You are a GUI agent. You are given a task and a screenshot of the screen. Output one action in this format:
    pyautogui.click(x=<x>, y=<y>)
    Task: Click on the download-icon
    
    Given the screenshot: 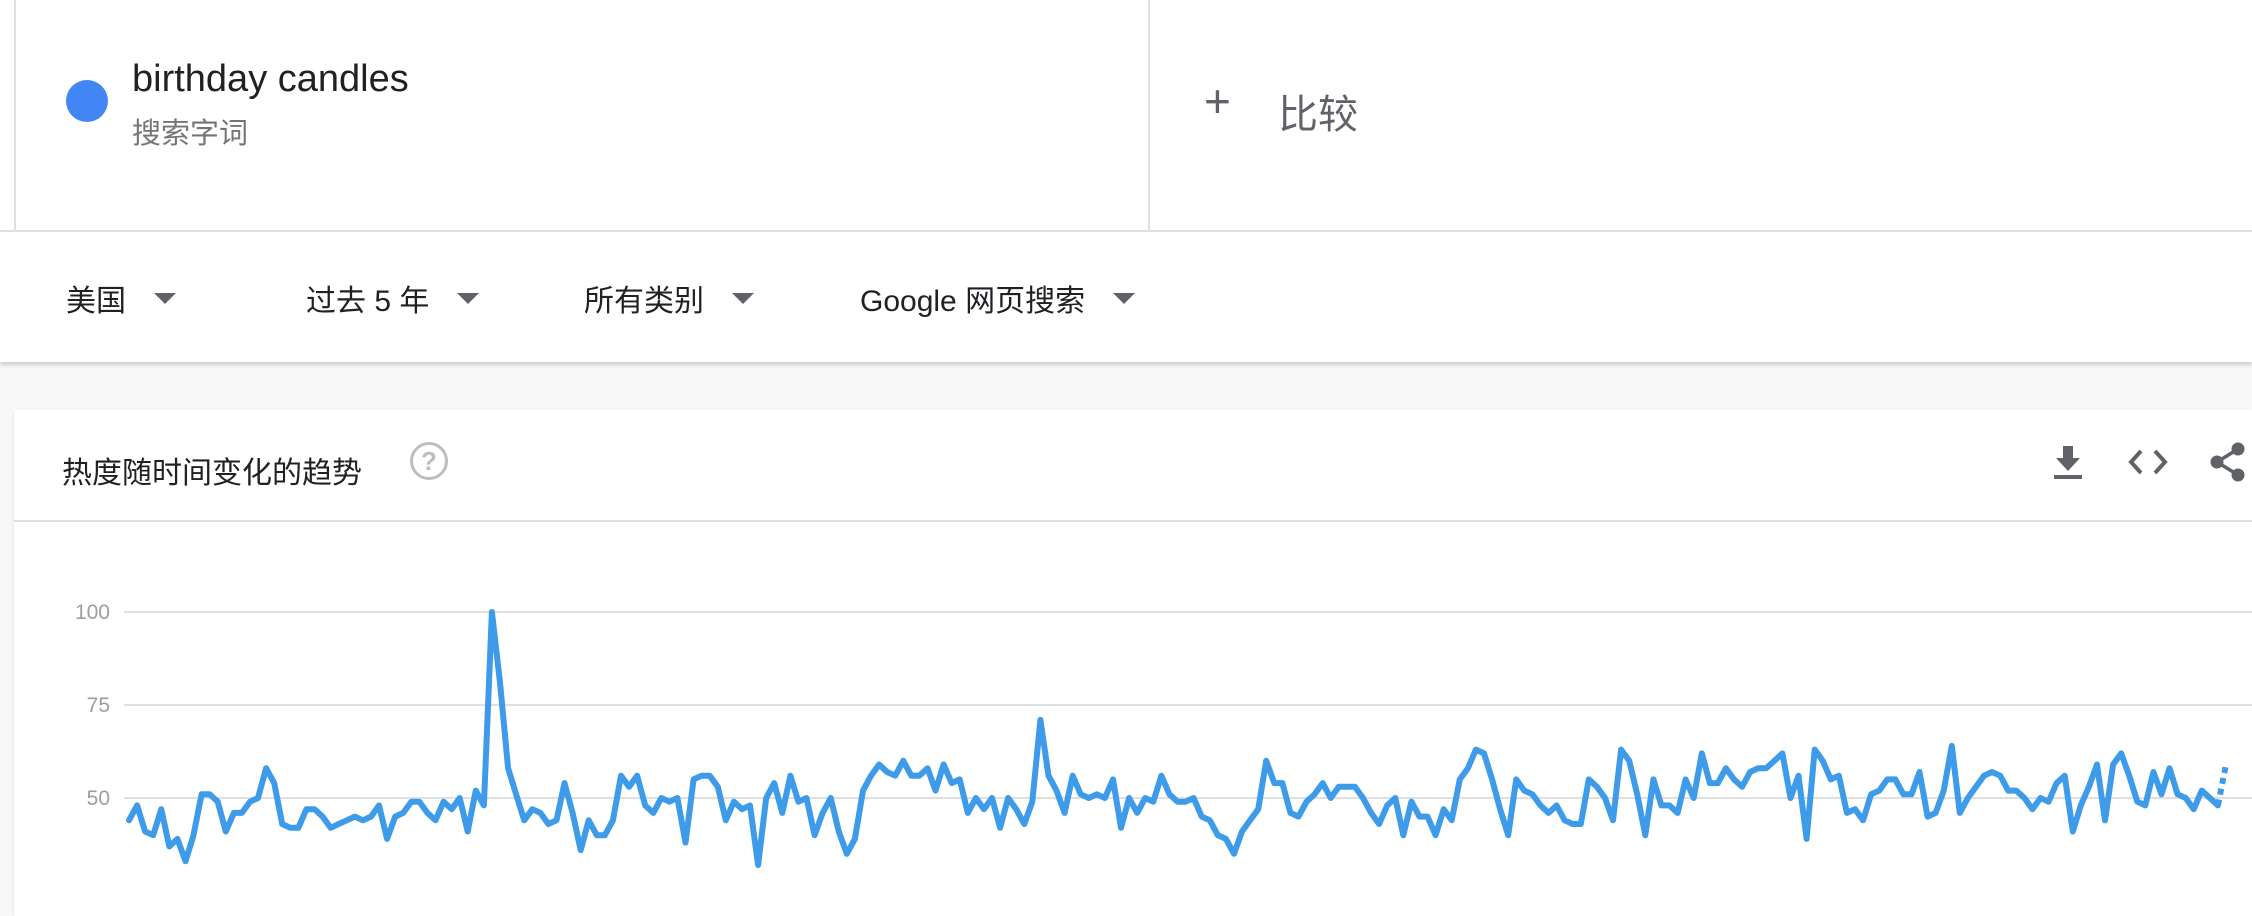 What is the action you would take?
    pyautogui.click(x=2068, y=462)
    